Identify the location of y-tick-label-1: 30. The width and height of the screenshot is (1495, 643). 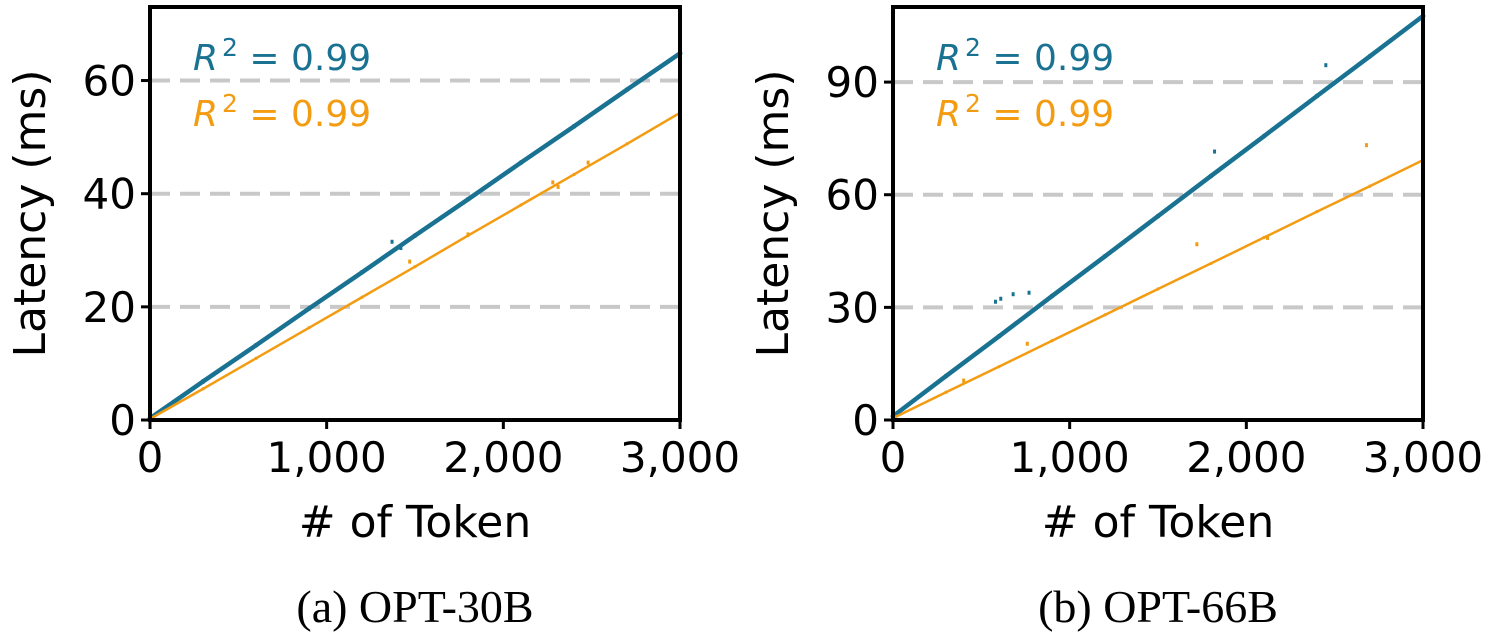
(852, 307).